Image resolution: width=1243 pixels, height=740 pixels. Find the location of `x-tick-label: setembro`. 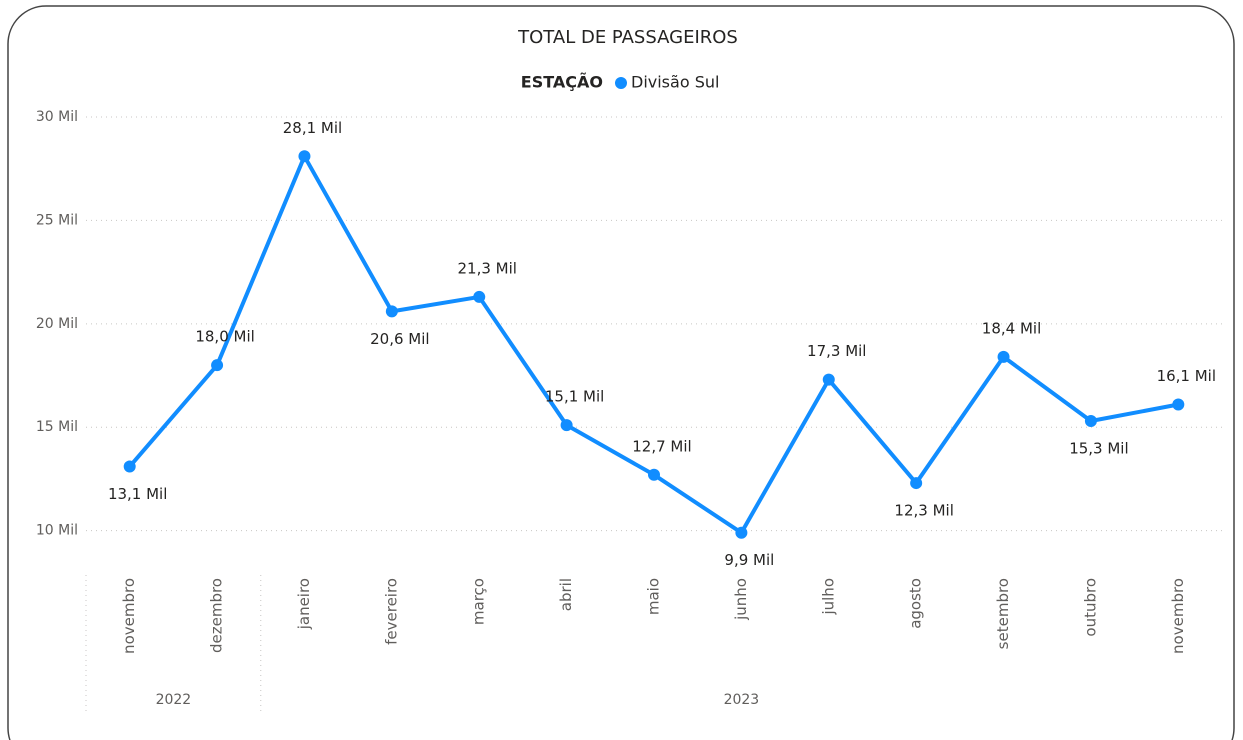

x-tick-label: setembro is located at coordinates (1003, 613).